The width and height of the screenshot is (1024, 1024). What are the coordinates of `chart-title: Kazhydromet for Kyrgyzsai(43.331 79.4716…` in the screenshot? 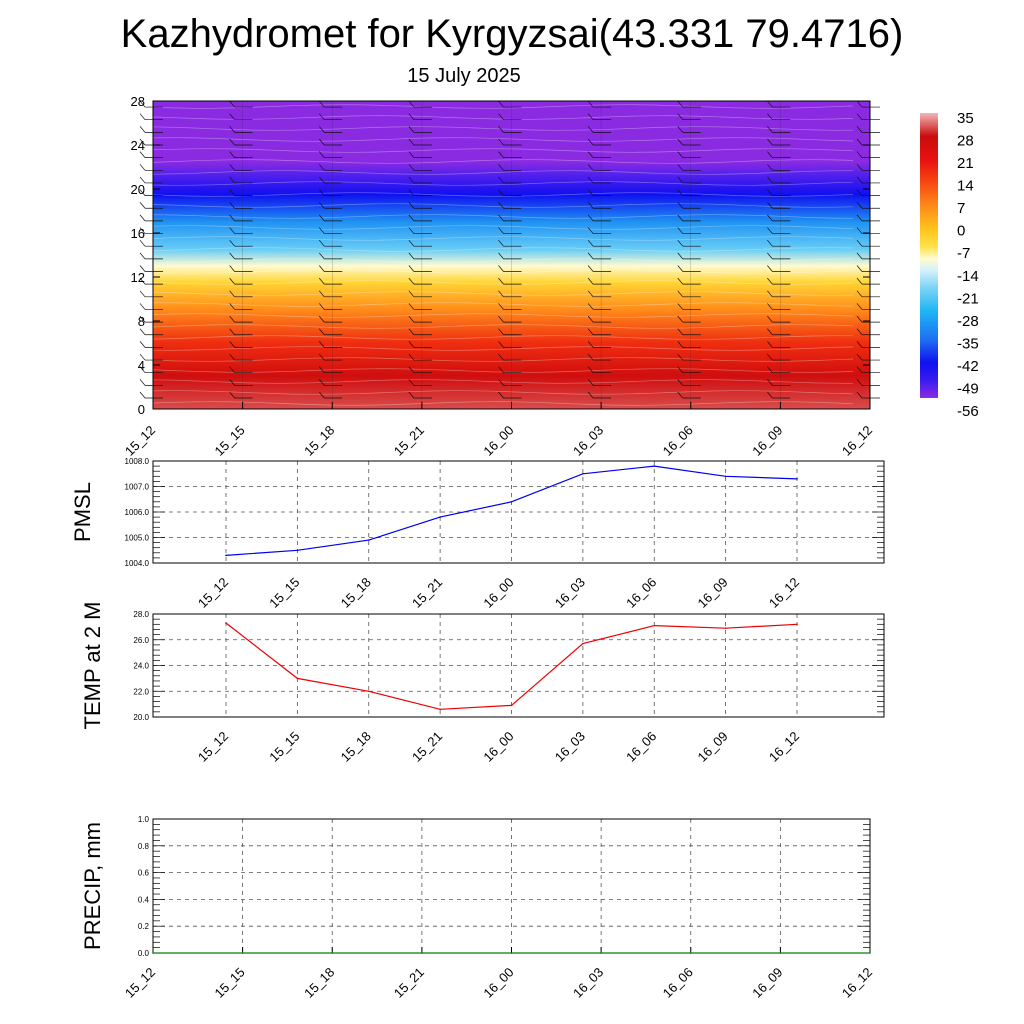 It's located at (512, 34).